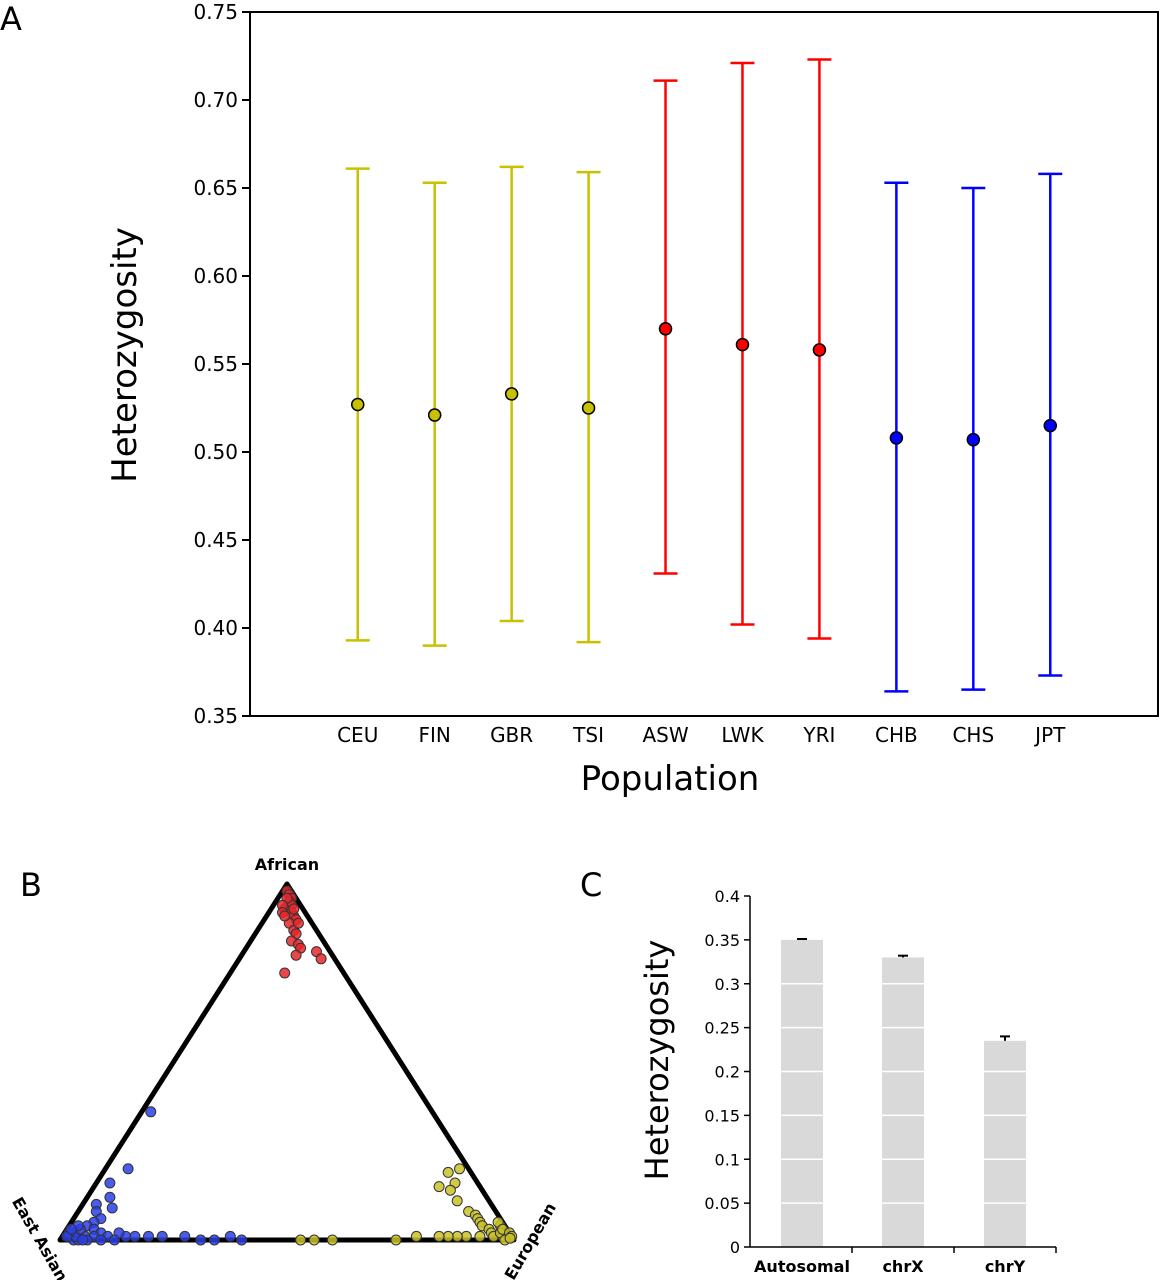  Describe the element at coordinates (1050, 425) in the screenshot. I see `mean-point-jpt` at that location.